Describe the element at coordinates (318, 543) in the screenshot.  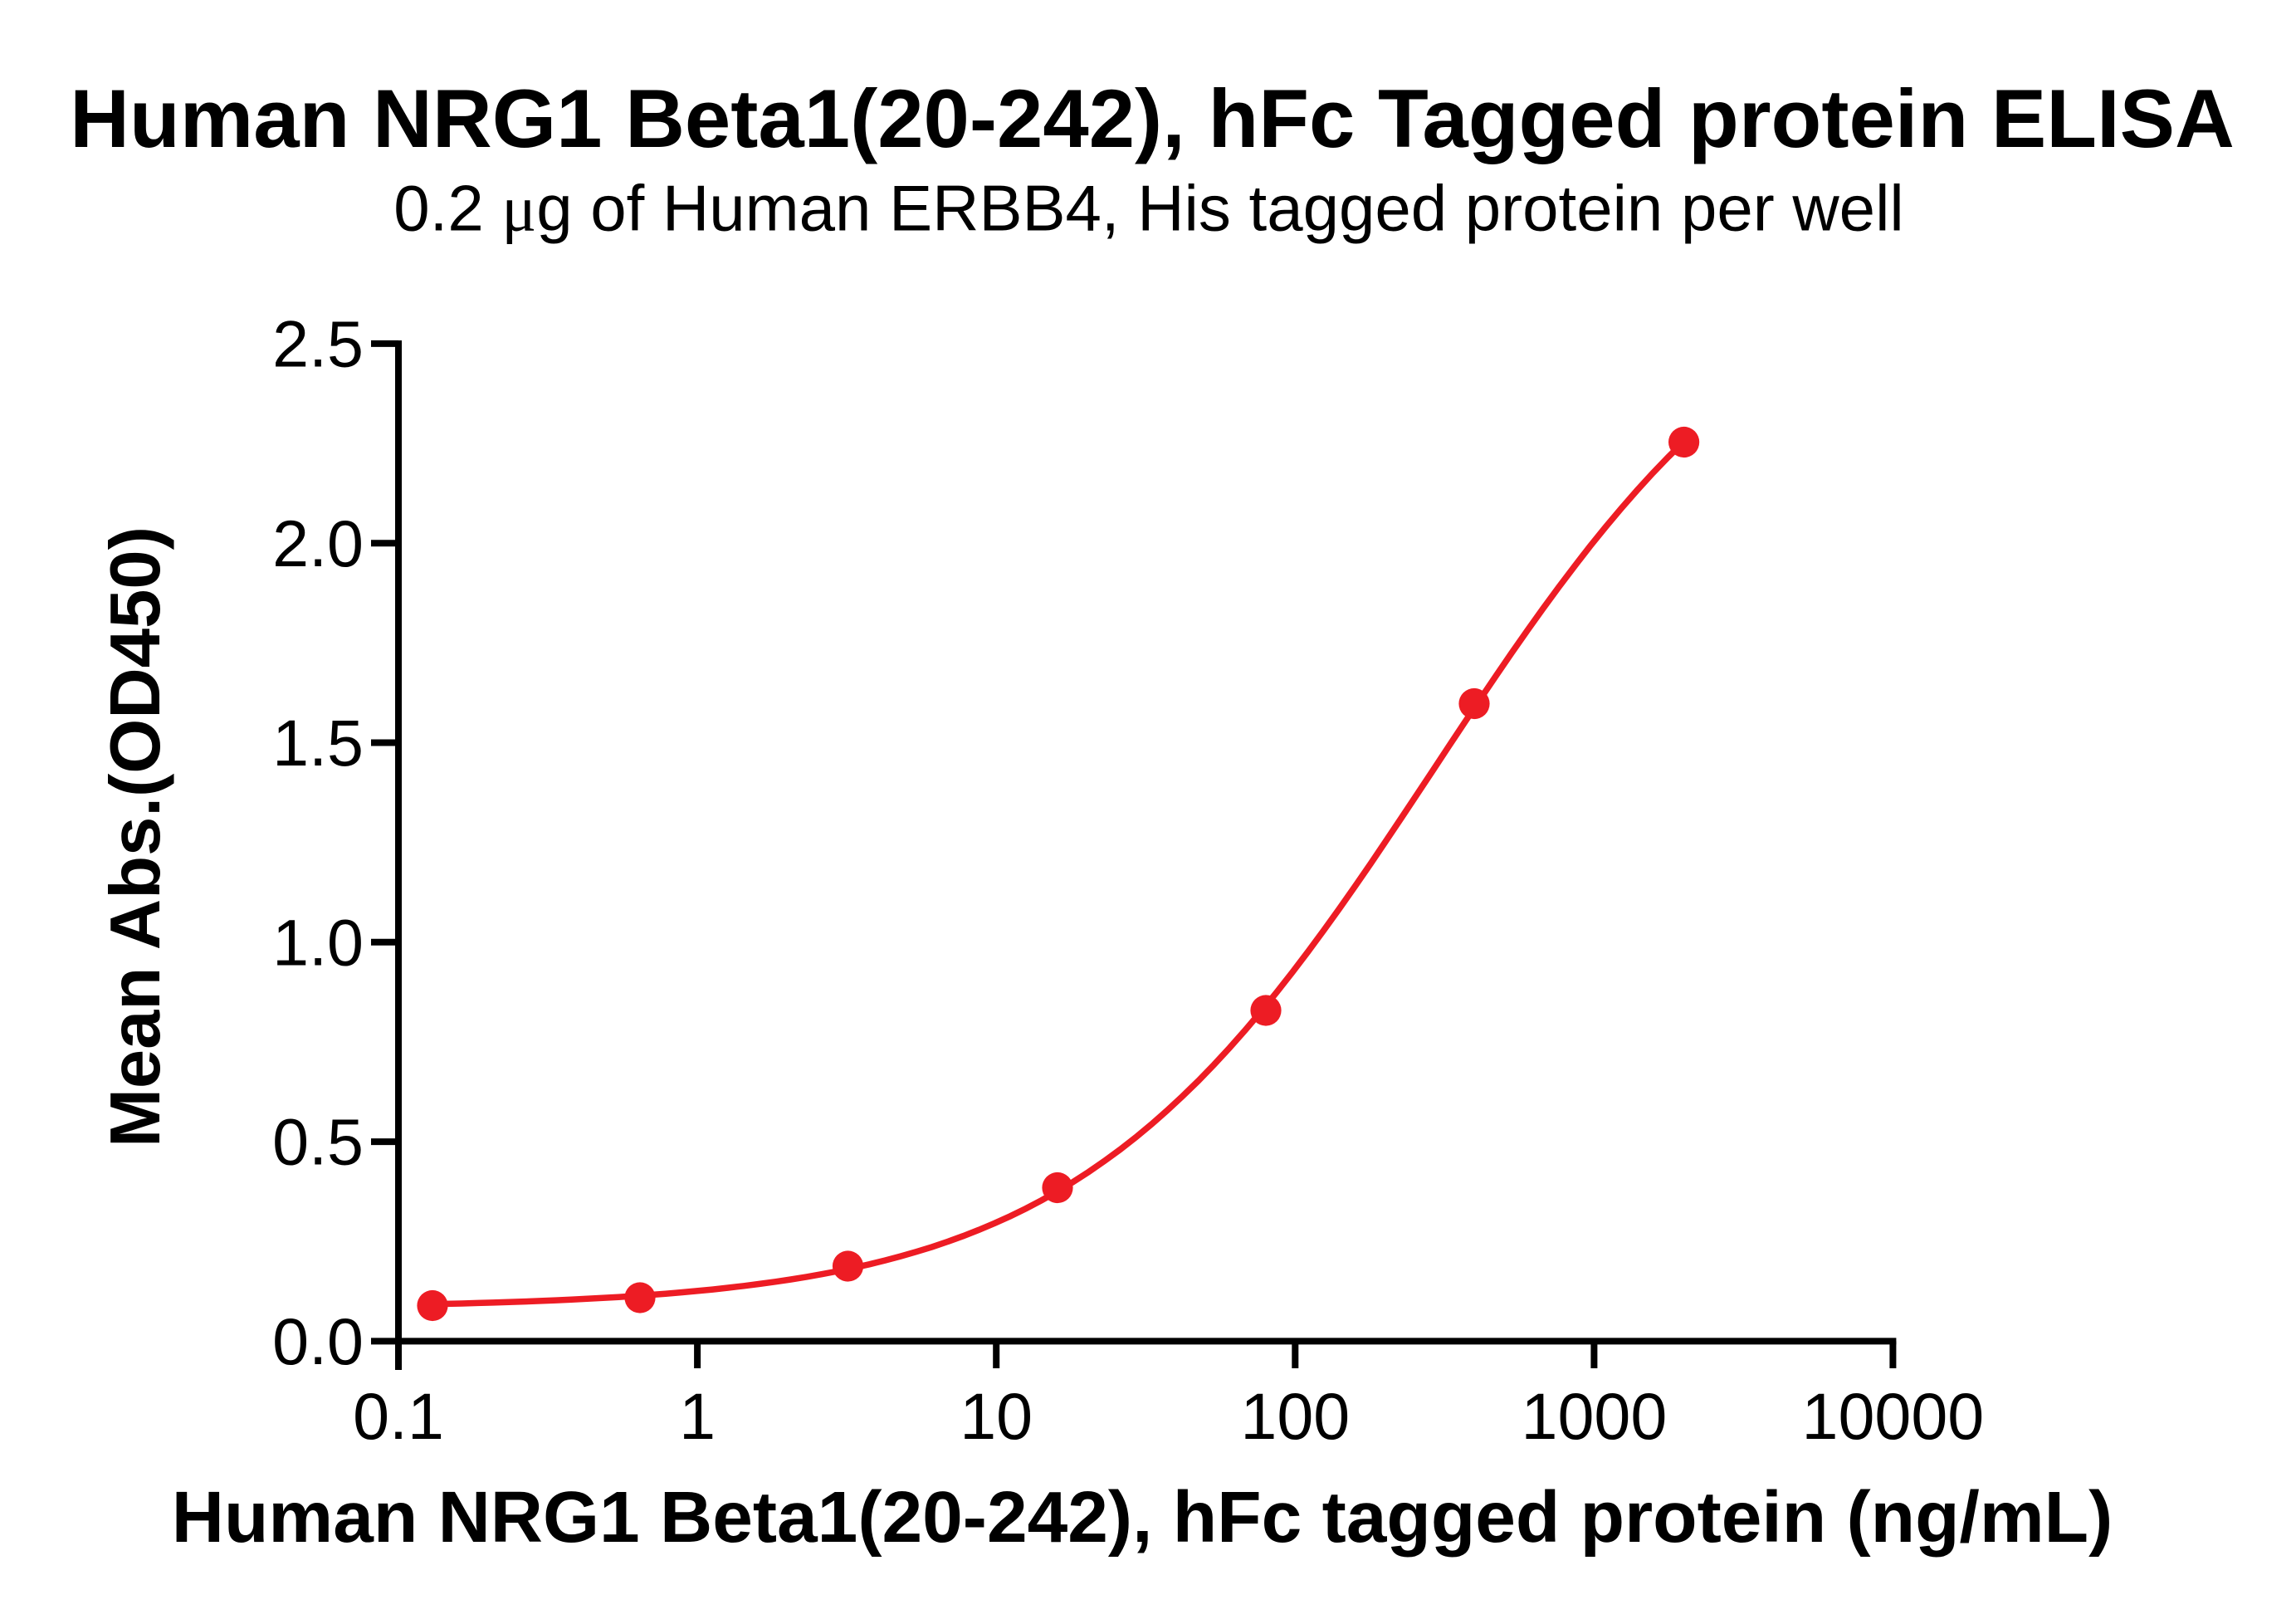
I see `svg-text: 2.0` at that location.